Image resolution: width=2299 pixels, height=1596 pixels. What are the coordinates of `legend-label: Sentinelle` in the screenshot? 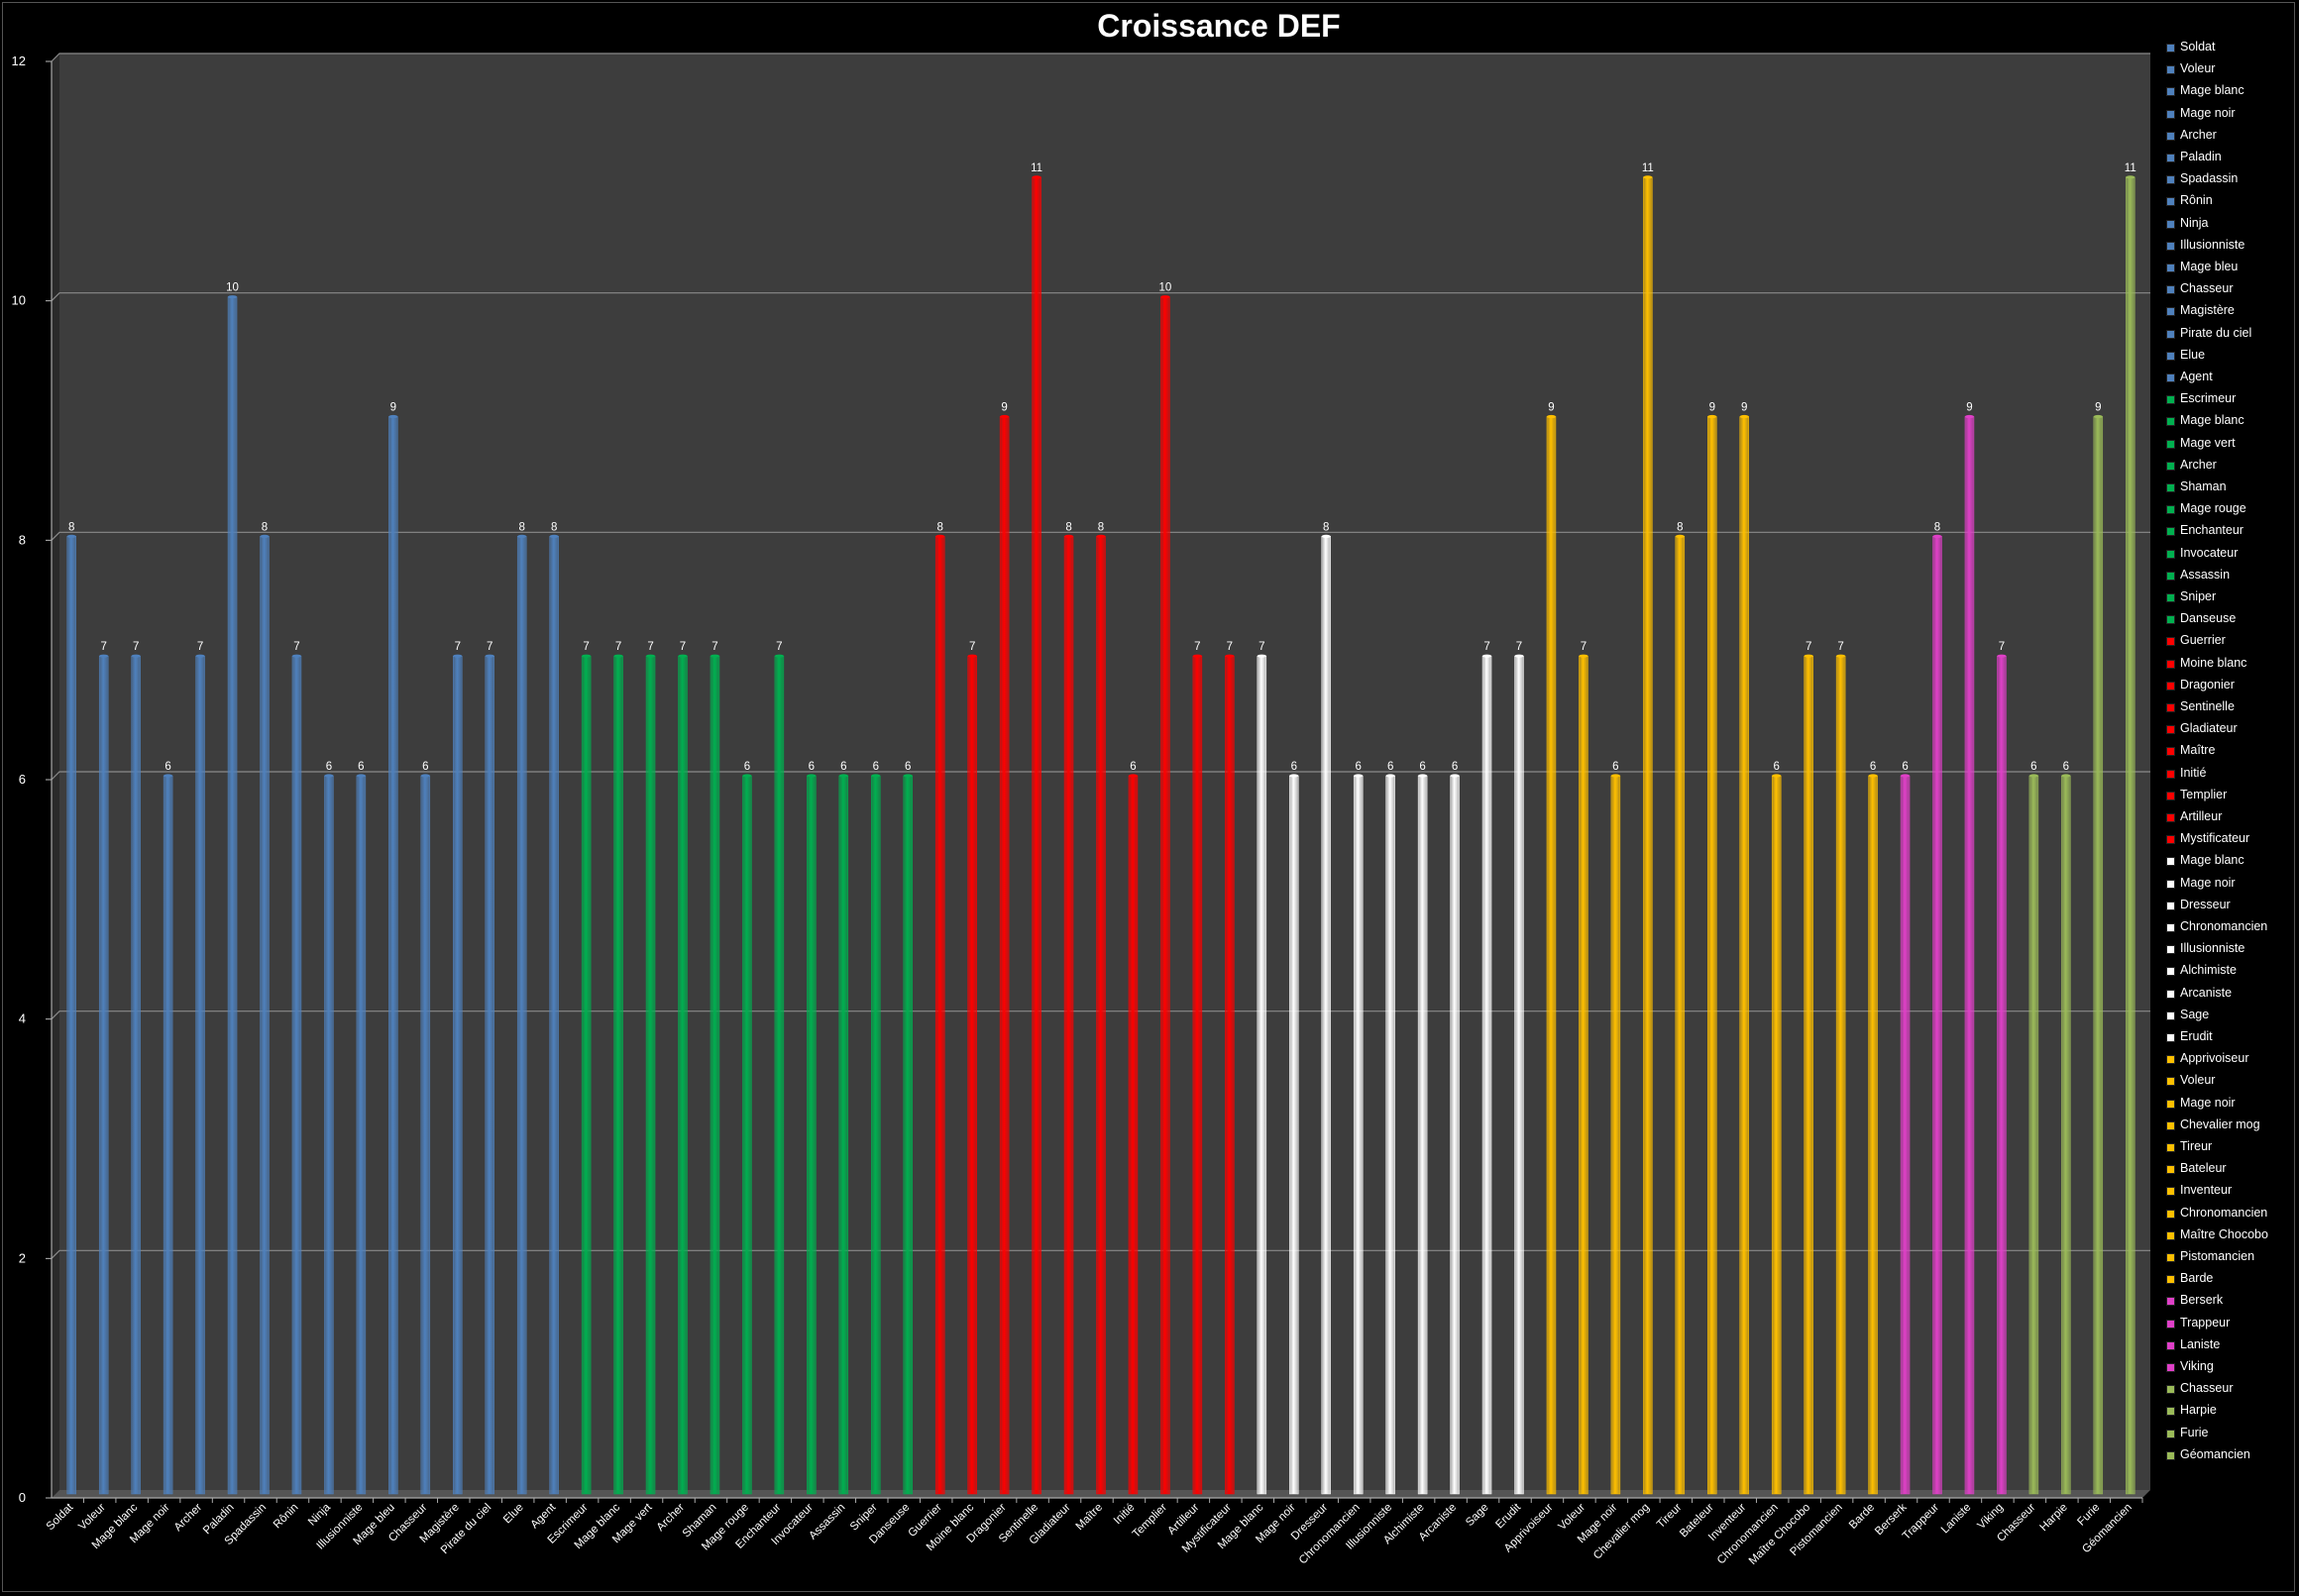 It's located at (2207, 706).